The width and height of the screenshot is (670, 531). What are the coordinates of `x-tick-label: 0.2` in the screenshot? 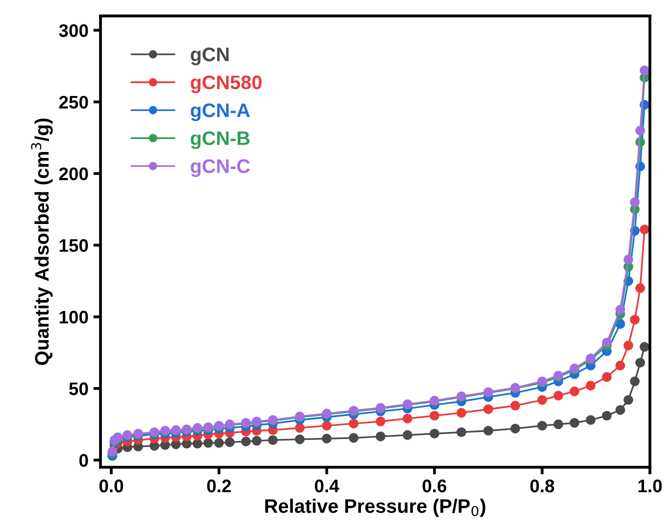 It's located at (219, 486).